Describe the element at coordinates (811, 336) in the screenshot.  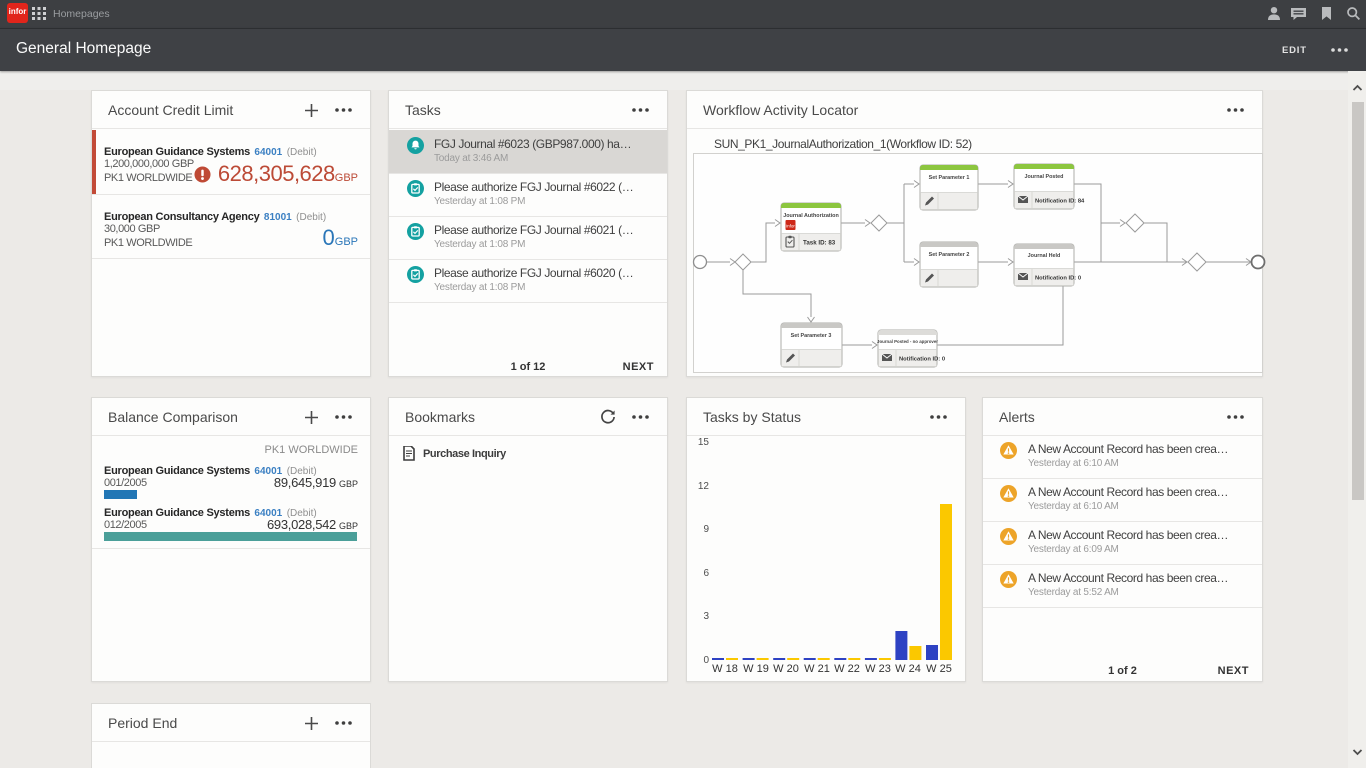
I see `svg-text: Set Parameter 3` at that location.